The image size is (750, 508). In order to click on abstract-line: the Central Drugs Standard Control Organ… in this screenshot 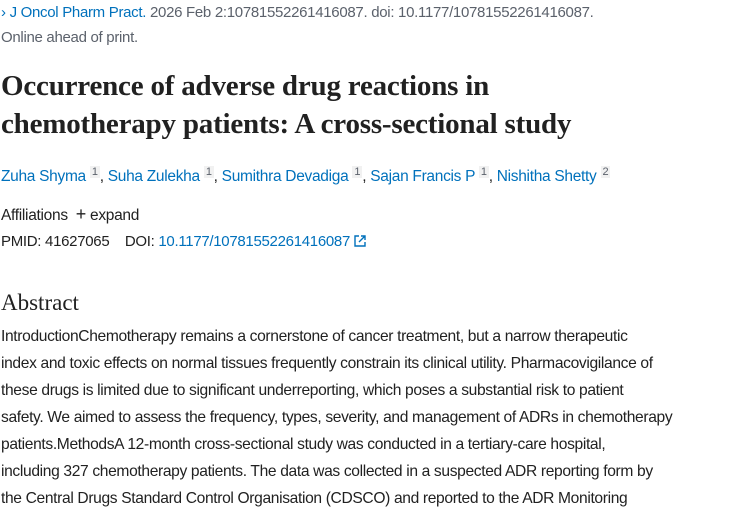, I will do `click(314, 498)`.